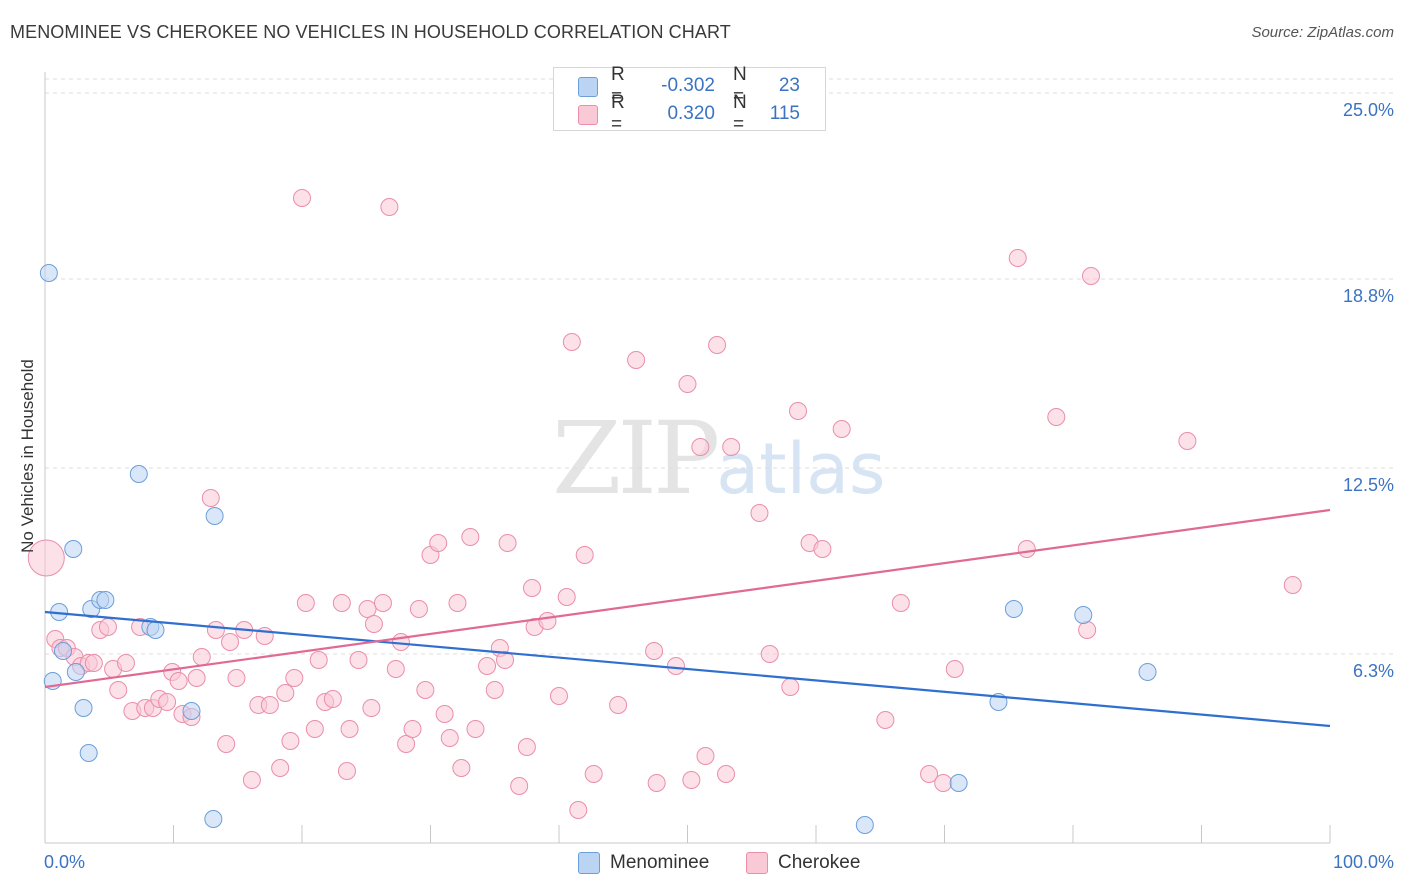 Image resolution: width=1406 pixels, height=892 pixels. What do you see at coordinates (688, 85) in the screenshot?
I see `r-value: -0.302` at bounding box center [688, 85].